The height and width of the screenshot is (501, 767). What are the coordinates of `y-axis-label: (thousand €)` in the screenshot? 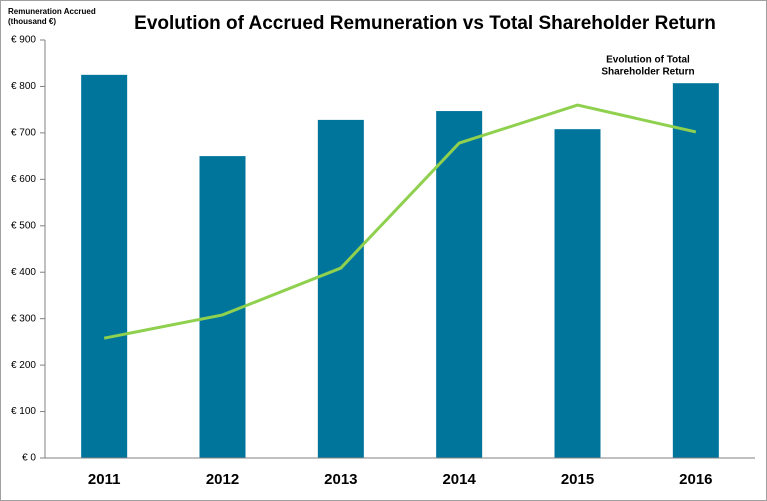 It's located at (32, 21).